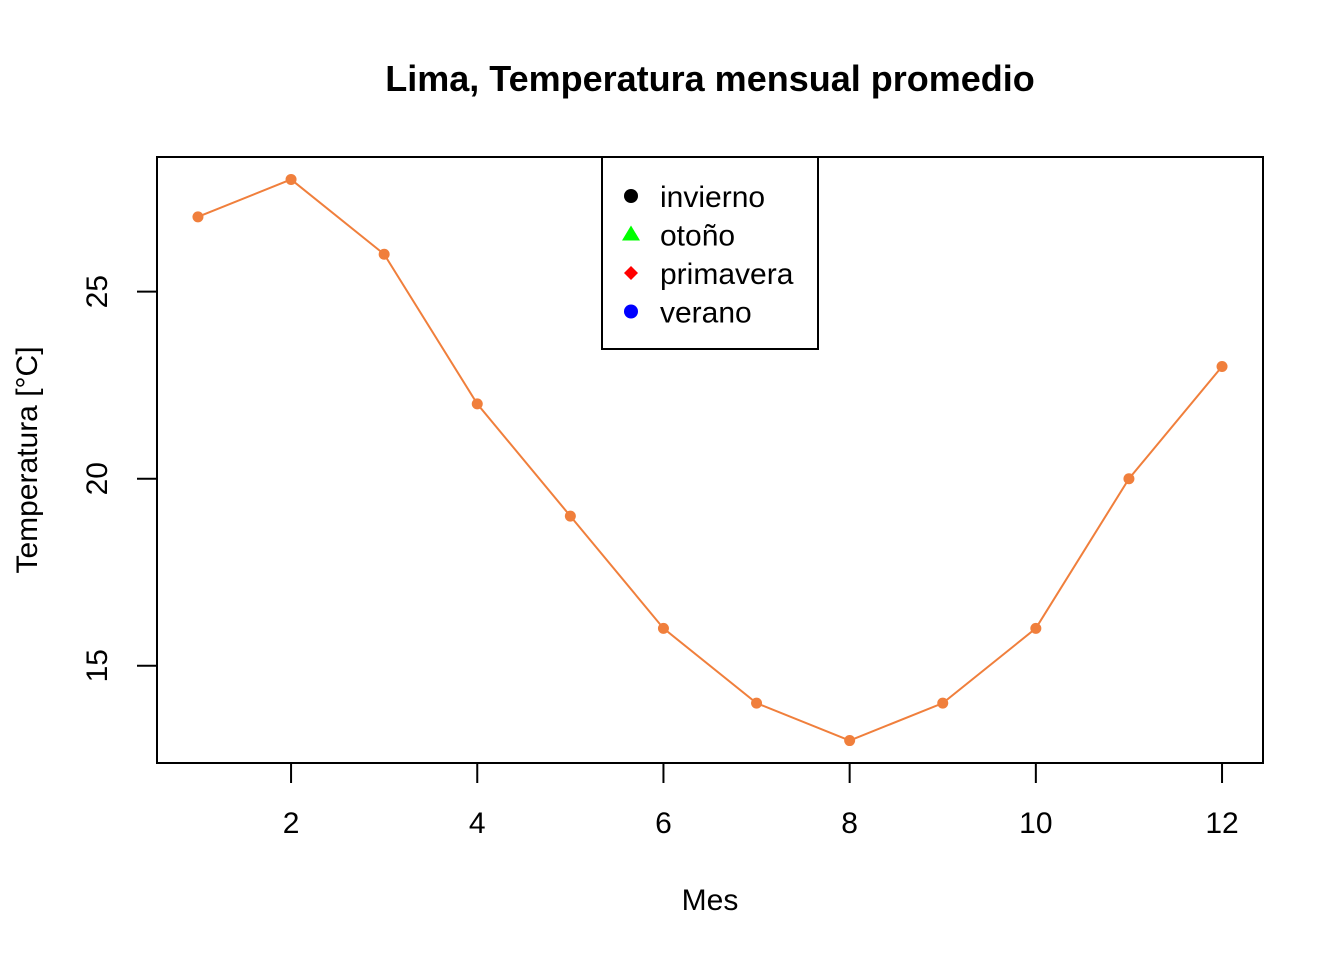 The height and width of the screenshot is (960, 1344). What do you see at coordinates (1221, 823) in the screenshot?
I see `x-tick-label: 12` at bounding box center [1221, 823].